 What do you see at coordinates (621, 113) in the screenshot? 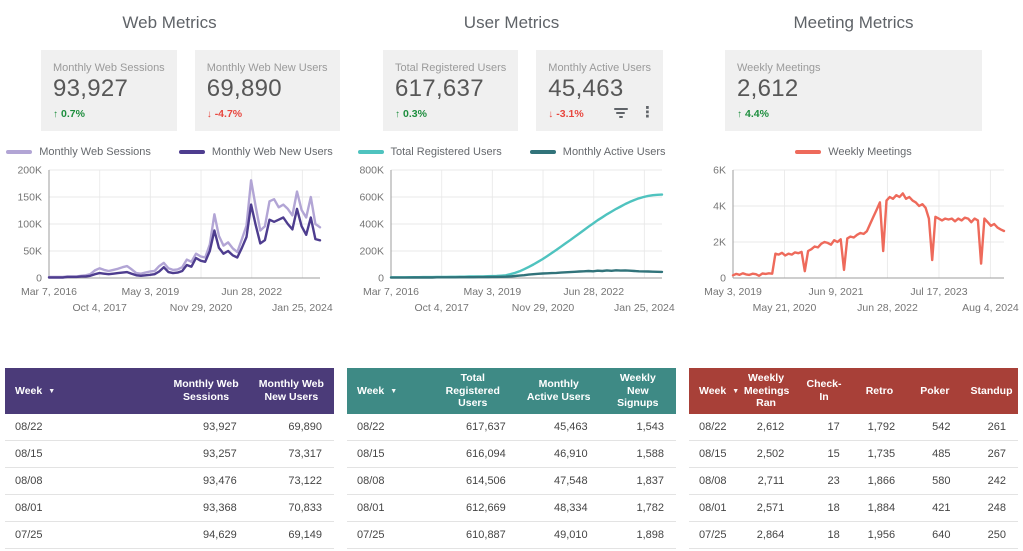
I see `filter-icon` at bounding box center [621, 113].